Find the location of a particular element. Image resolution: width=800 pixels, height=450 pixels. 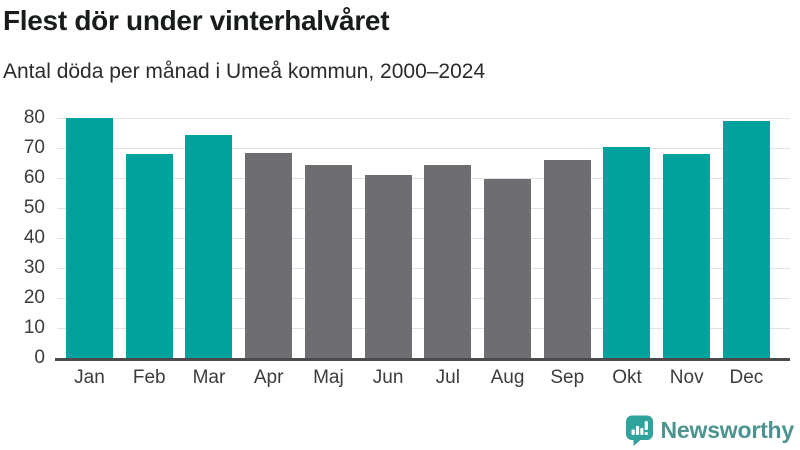

y-tick-label-10: 10 is located at coordinates (34, 327).